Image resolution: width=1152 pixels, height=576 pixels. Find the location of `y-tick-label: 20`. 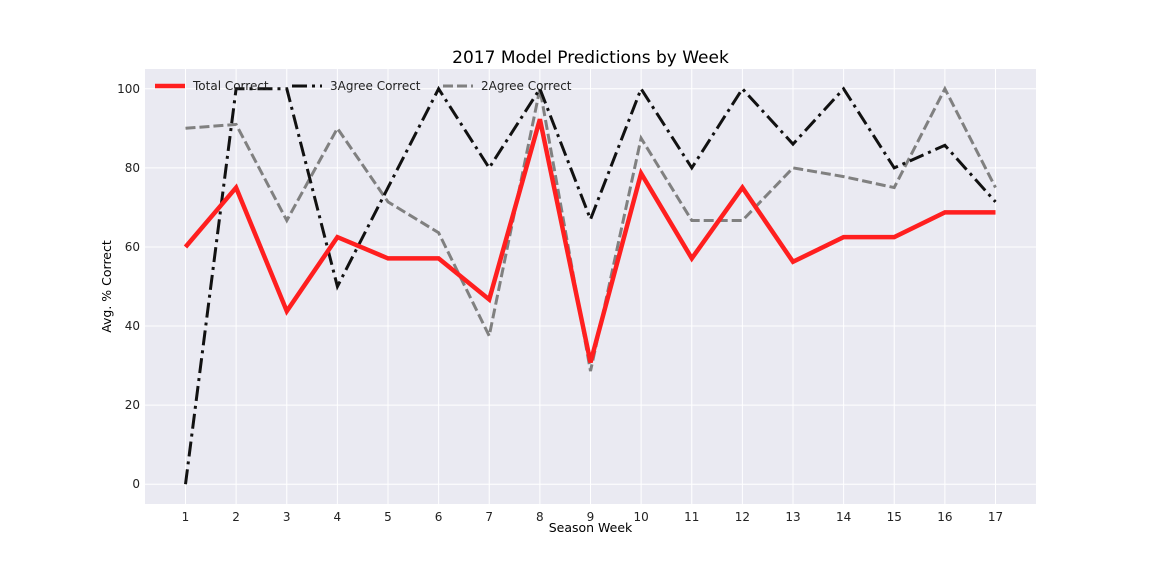

y-tick-label: 20 is located at coordinates (132, 405).